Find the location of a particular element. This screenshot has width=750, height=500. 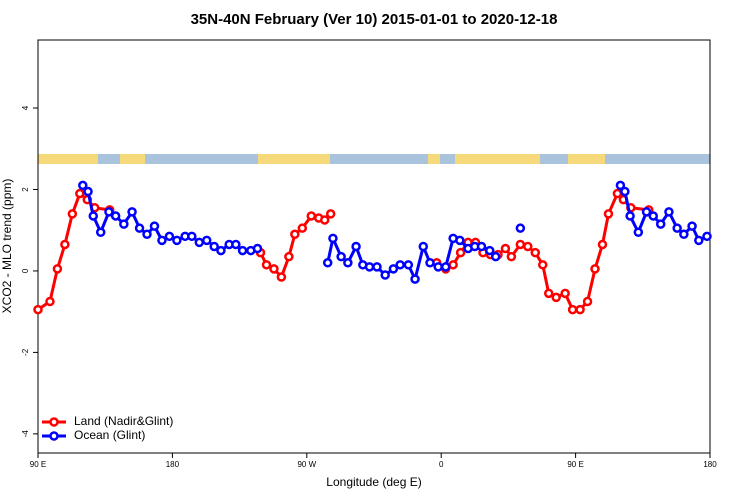

land-ocean-strip is located at coordinates (374, 159).